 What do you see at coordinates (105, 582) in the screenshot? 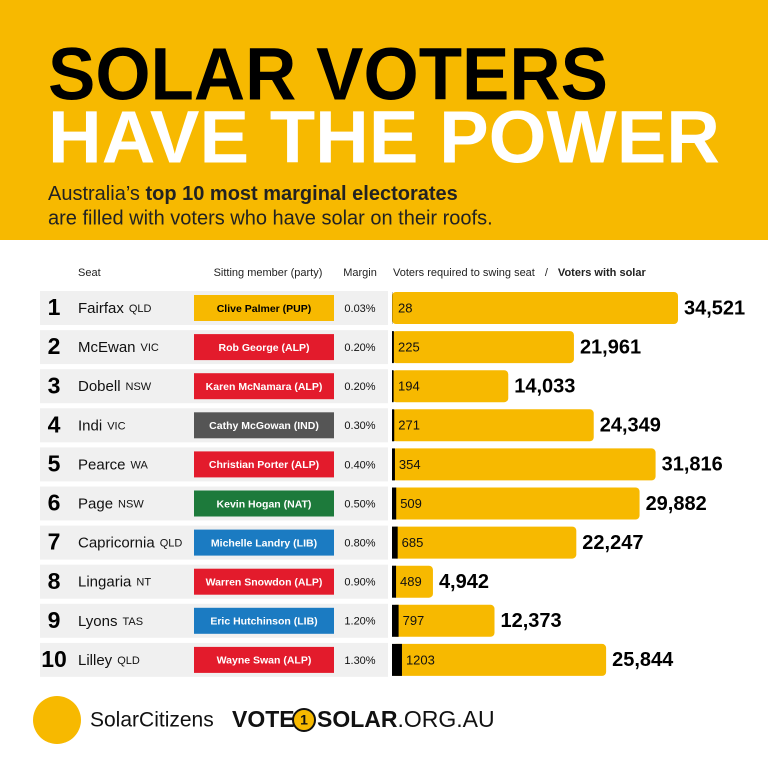
I see `seat-name: Lingaria` at bounding box center [105, 582].